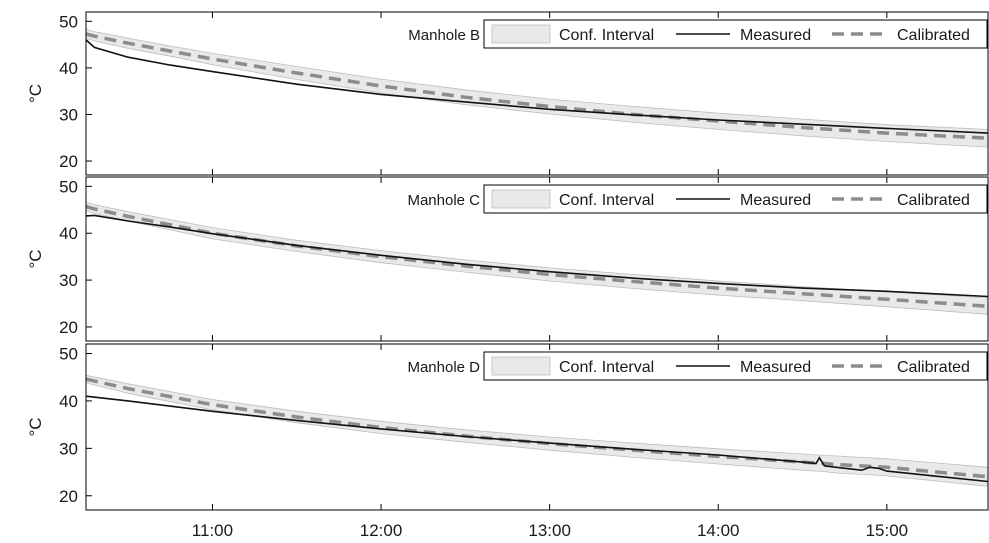 Image resolution: width=989 pixels, height=543 pixels. I want to click on x-tick-label: 15:00, so click(887, 530).